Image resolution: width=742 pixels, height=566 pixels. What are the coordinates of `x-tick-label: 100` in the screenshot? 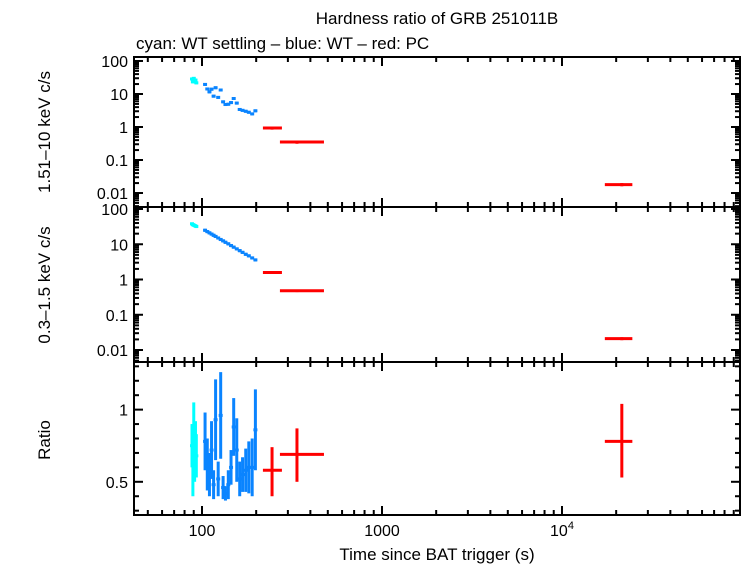 It's located at (202, 531).